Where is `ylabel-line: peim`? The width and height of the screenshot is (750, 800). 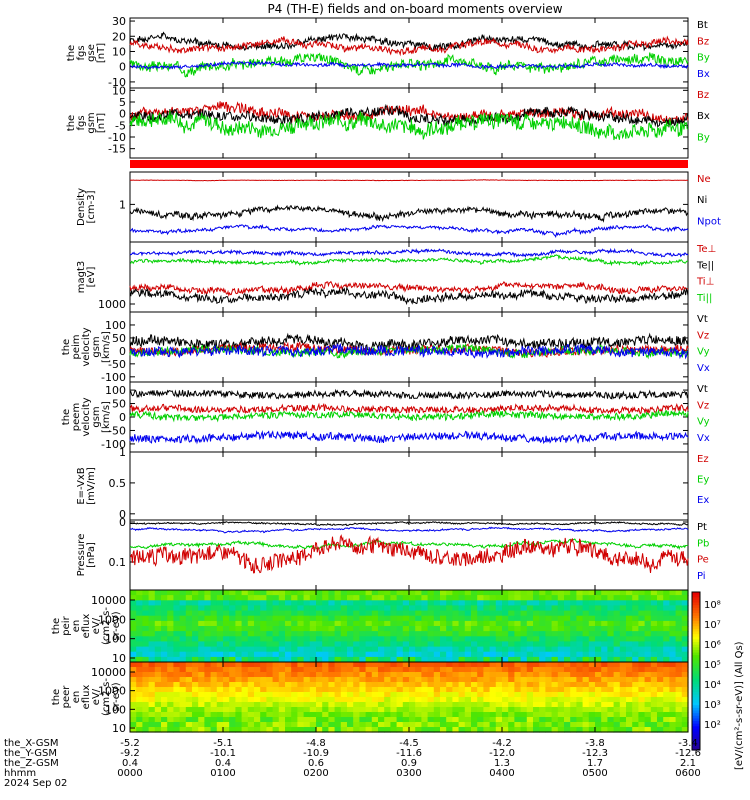
ylabel-line: peim is located at coordinates (76, 346).